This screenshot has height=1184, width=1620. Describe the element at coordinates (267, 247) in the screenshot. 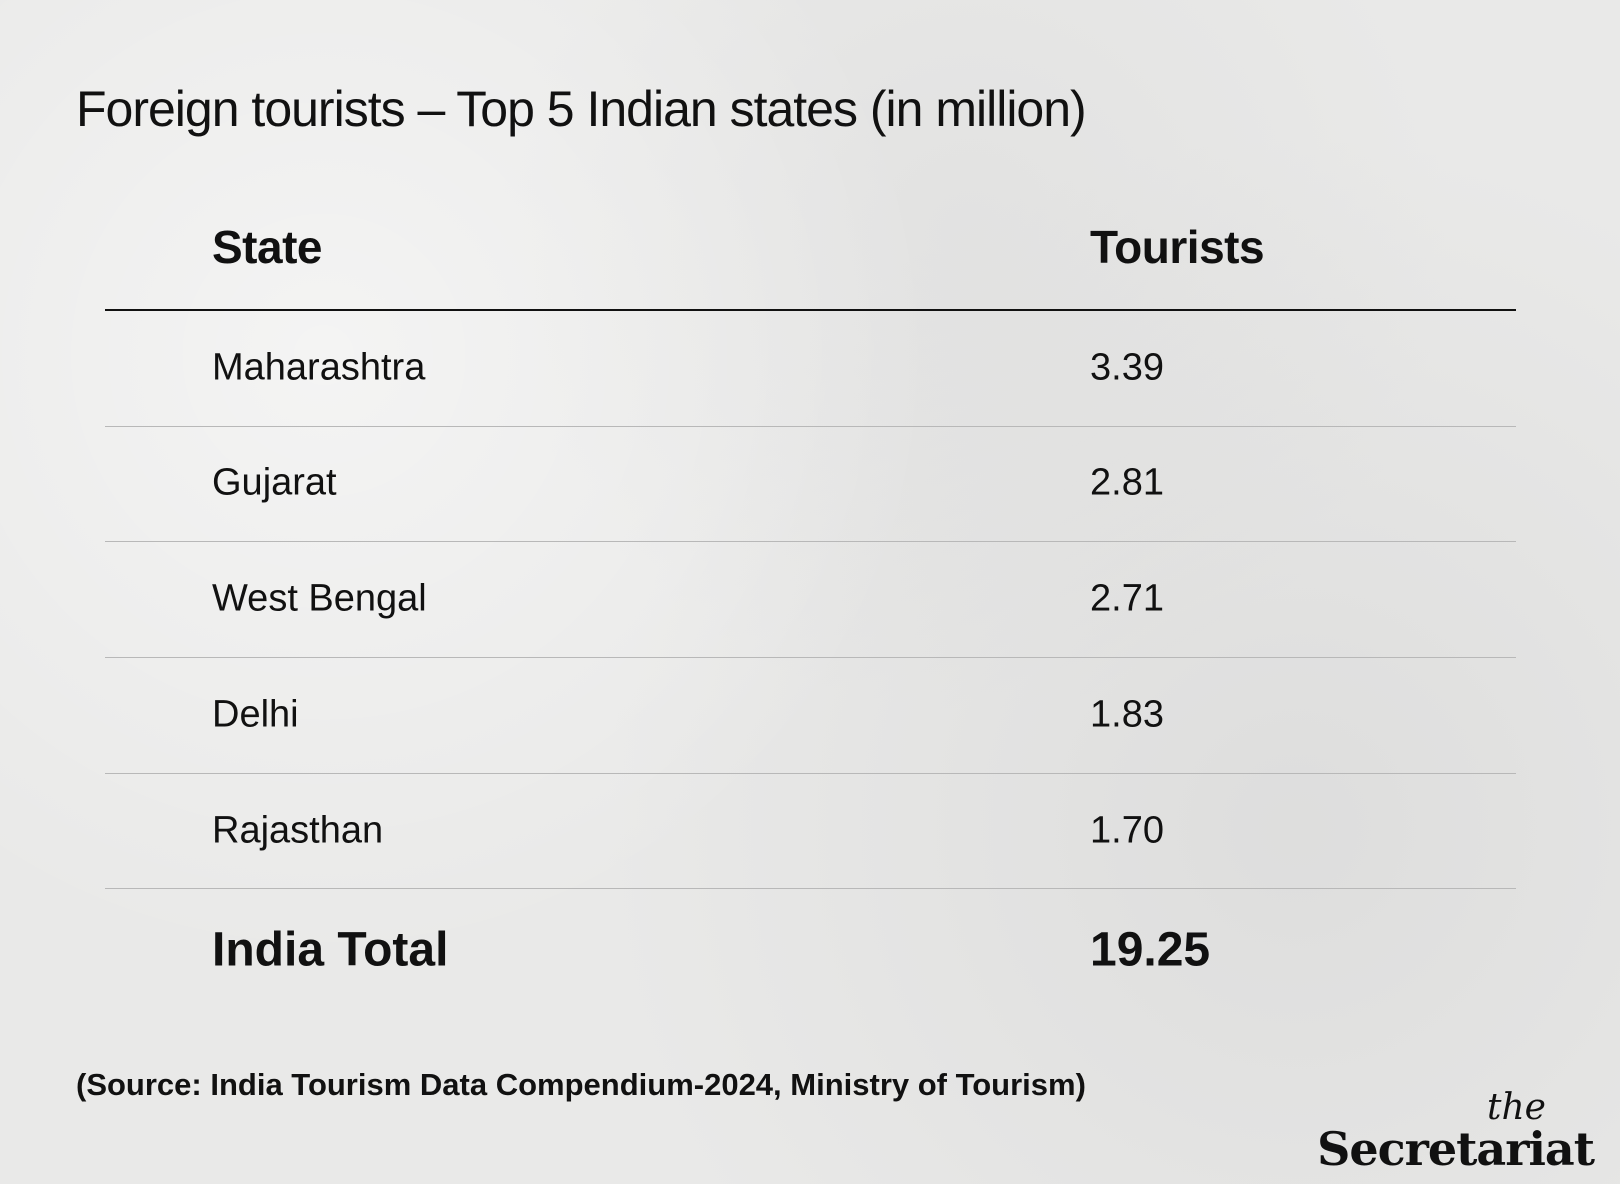

I see `column-header-state: State` at that location.